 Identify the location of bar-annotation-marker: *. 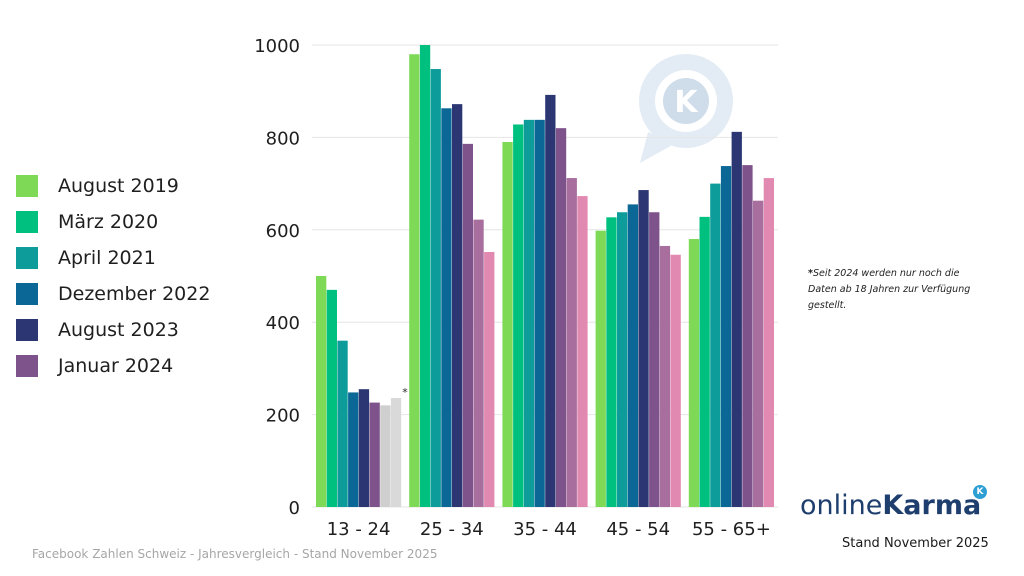
(405, 392).